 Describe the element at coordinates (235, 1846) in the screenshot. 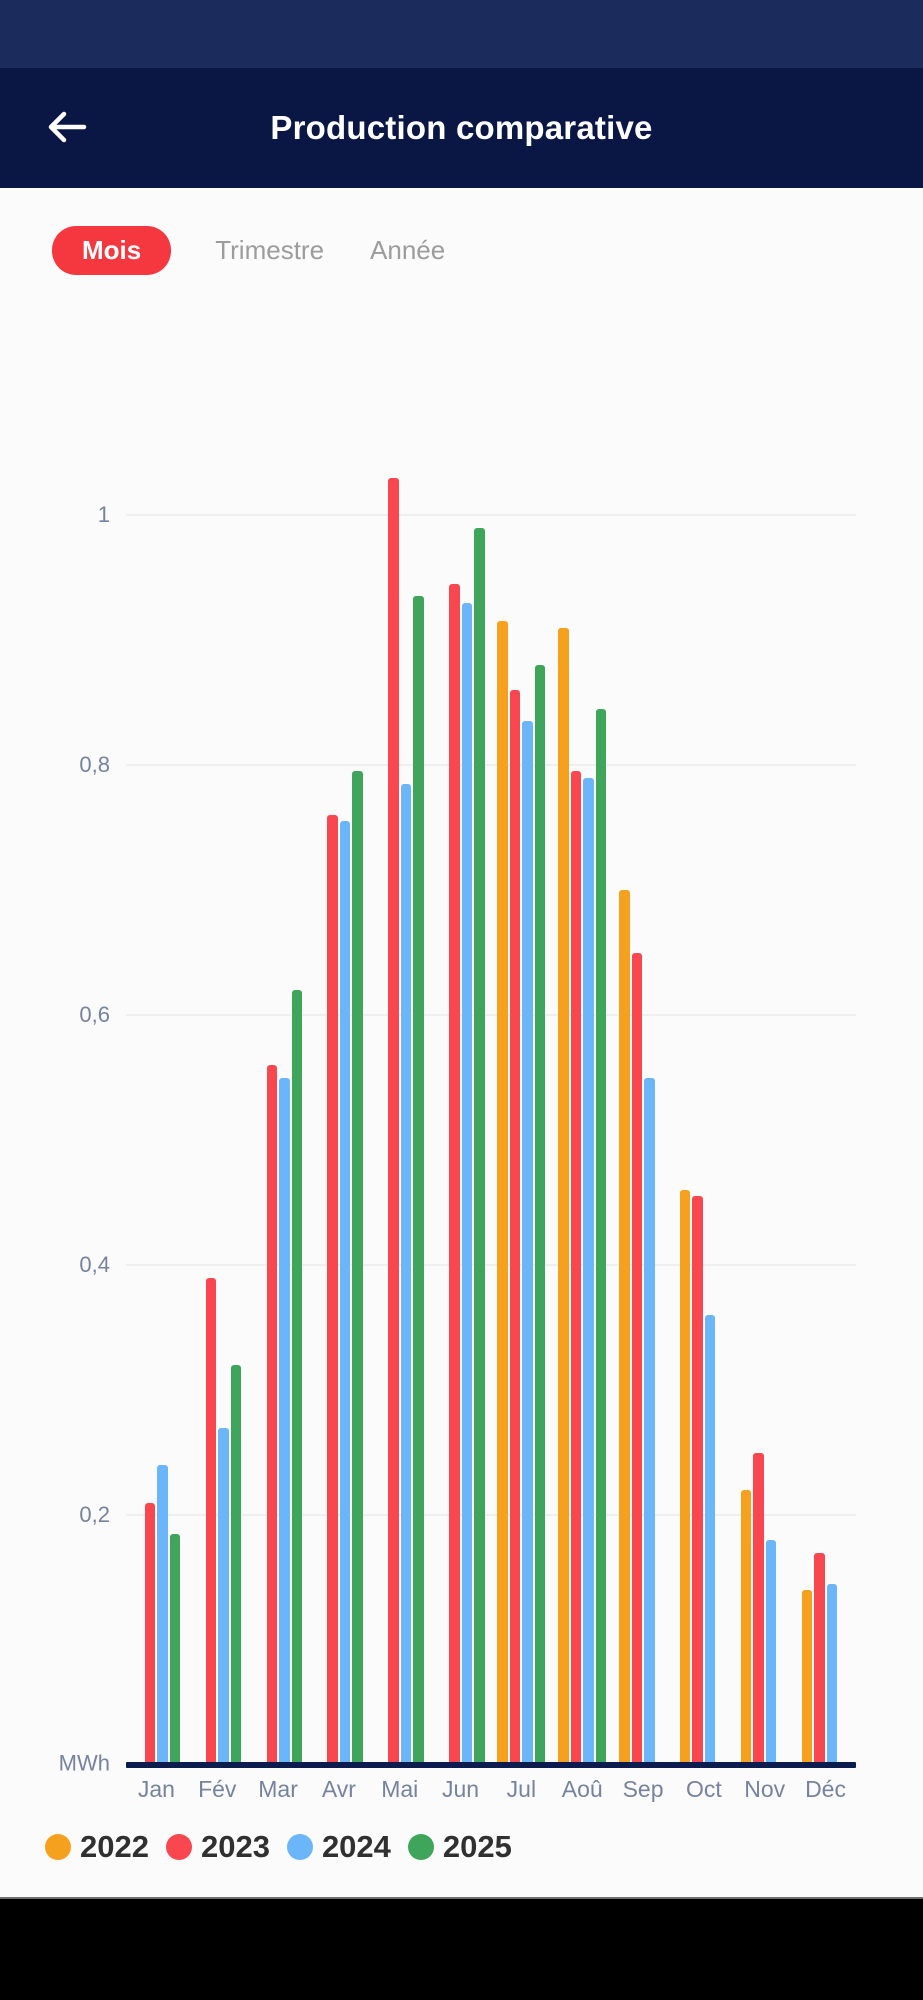

I see `legend-label-2023: 2023` at that location.